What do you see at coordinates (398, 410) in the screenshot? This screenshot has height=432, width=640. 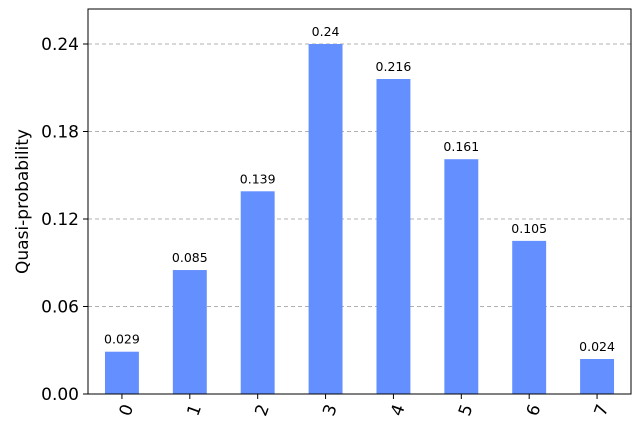 I see `x-tick-label: 4` at bounding box center [398, 410].